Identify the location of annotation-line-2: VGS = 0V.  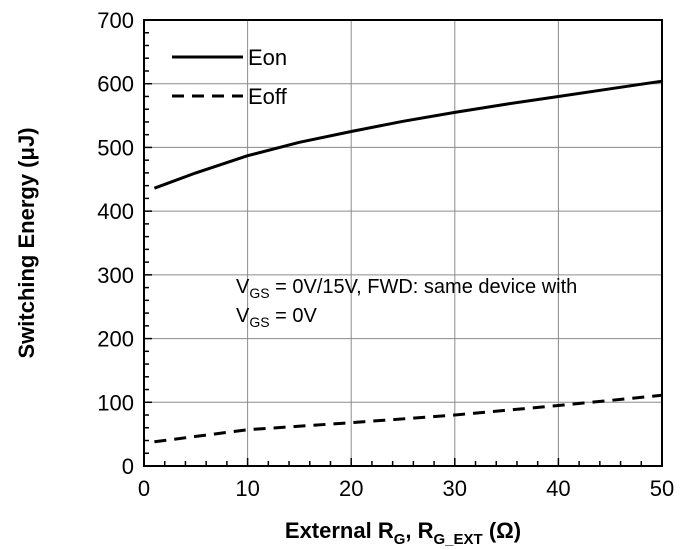
(276, 317).